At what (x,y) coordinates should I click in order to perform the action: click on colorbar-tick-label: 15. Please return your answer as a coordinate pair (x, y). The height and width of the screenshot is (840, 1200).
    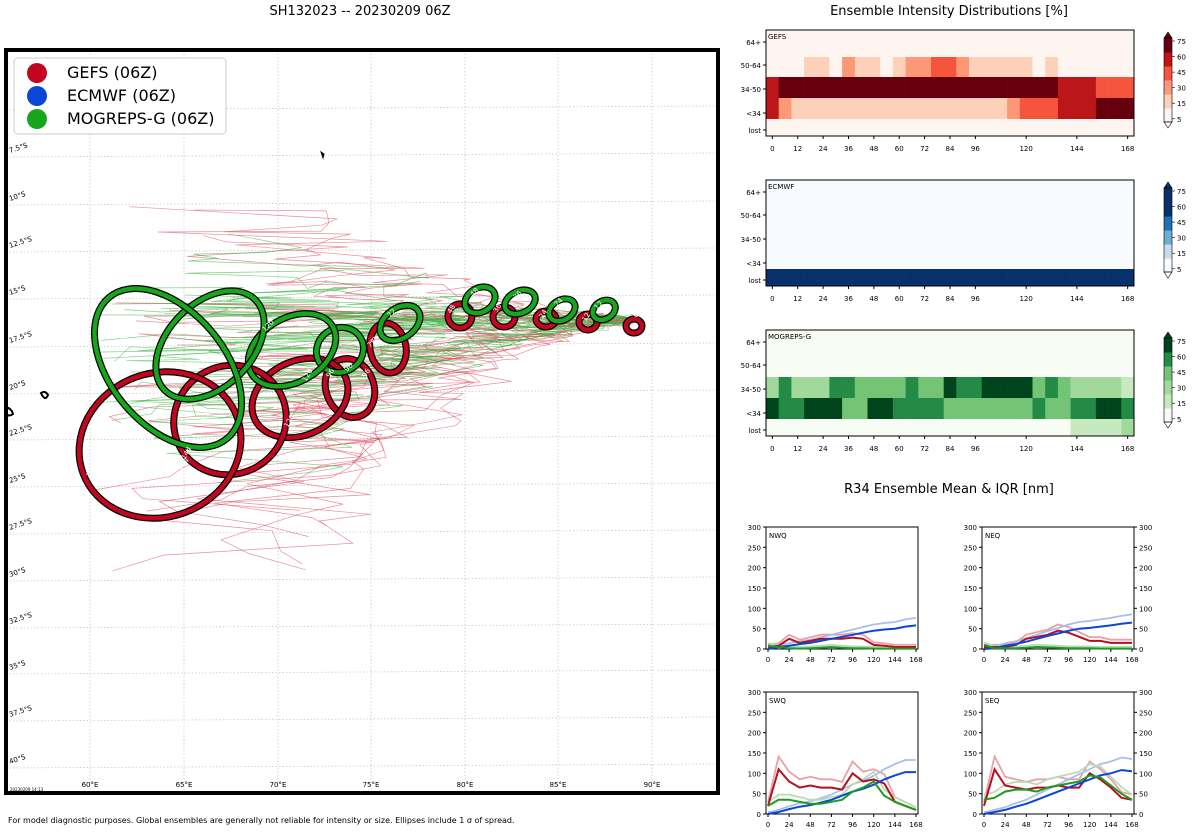
    Looking at the image, I should click on (1181, 104).